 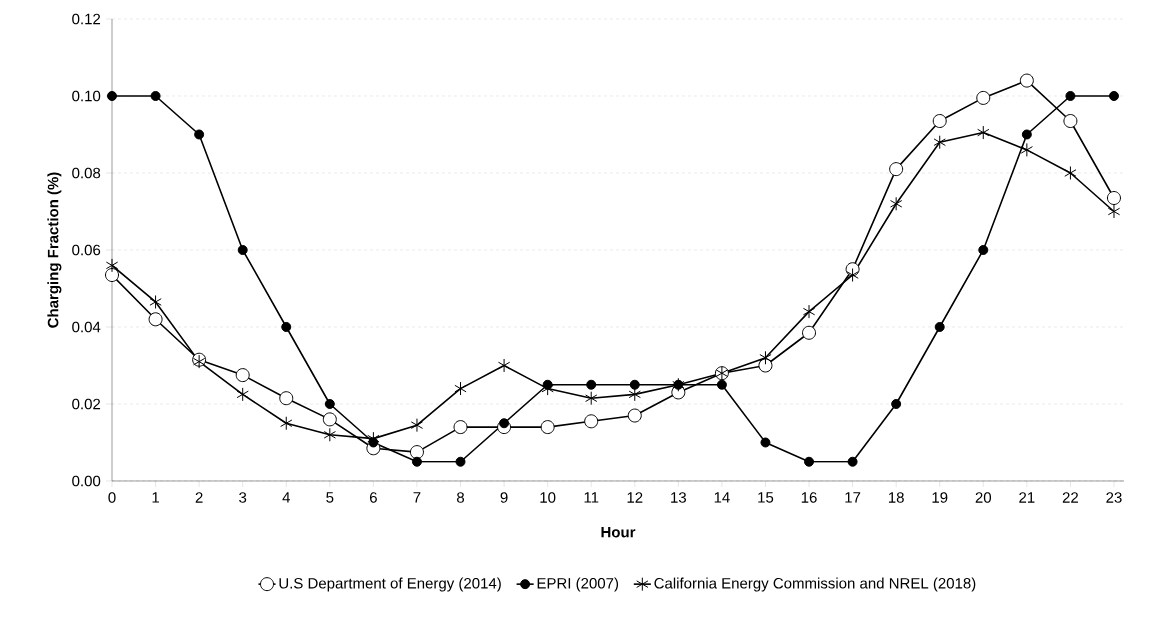 I want to click on x-tick-label: 8, so click(x=461, y=497).